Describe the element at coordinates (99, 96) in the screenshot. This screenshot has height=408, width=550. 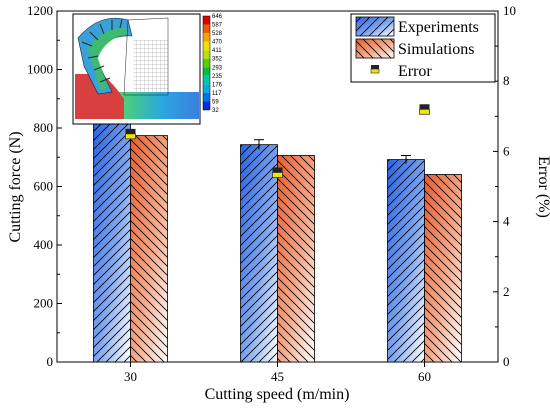
I see `inset-workpiece-hot` at that location.